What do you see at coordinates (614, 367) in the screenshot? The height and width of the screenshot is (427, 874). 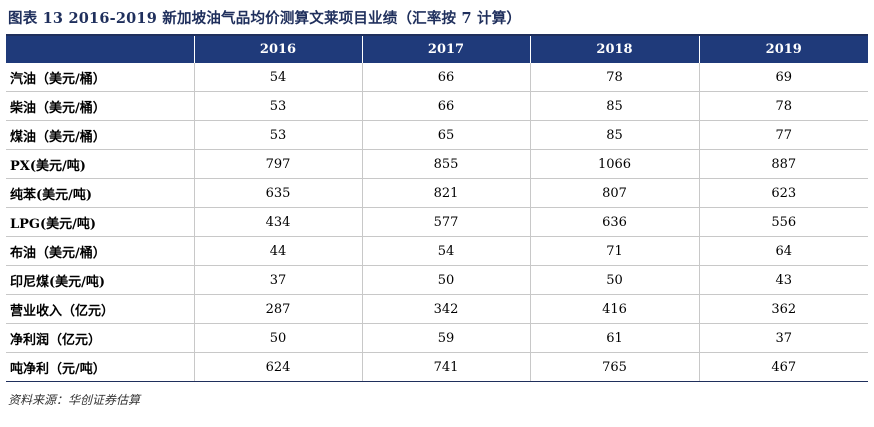 I see `table-cell: 765` at bounding box center [614, 367].